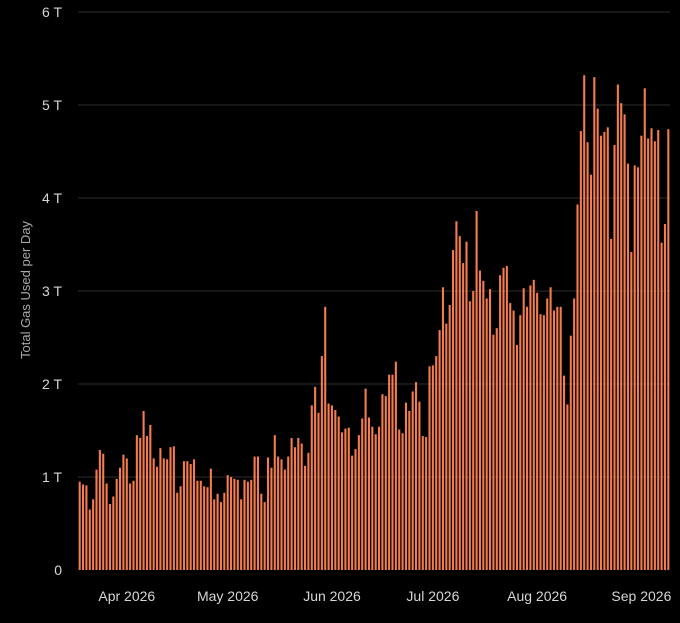 The image size is (680, 623). Describe the element at coordinates (58, 570) in the screenshot. I see `y-tick-label: 0` at that location.